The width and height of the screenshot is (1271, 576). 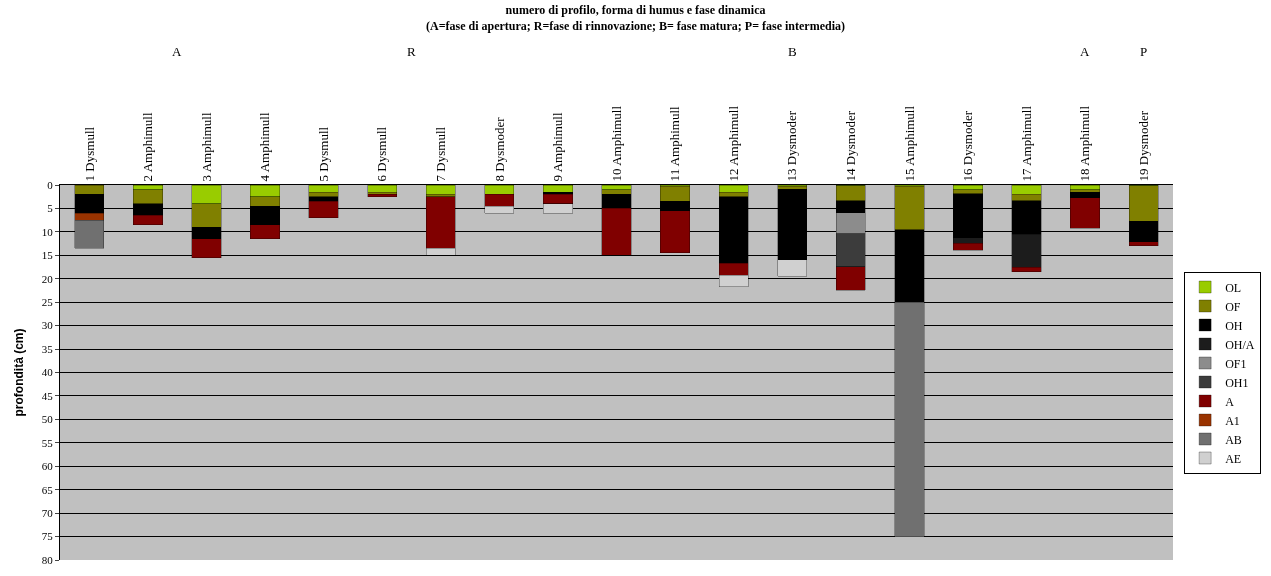 I want to click on y-tick-label: 0, so click(x=50, y=184).